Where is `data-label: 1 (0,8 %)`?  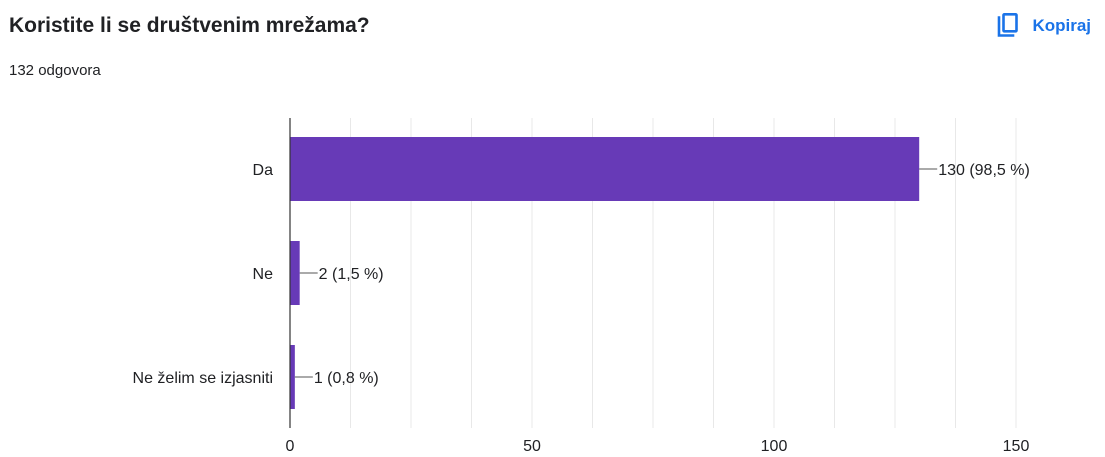
data-label: 1 (0,8 %) is located at coordinates (346, 378).